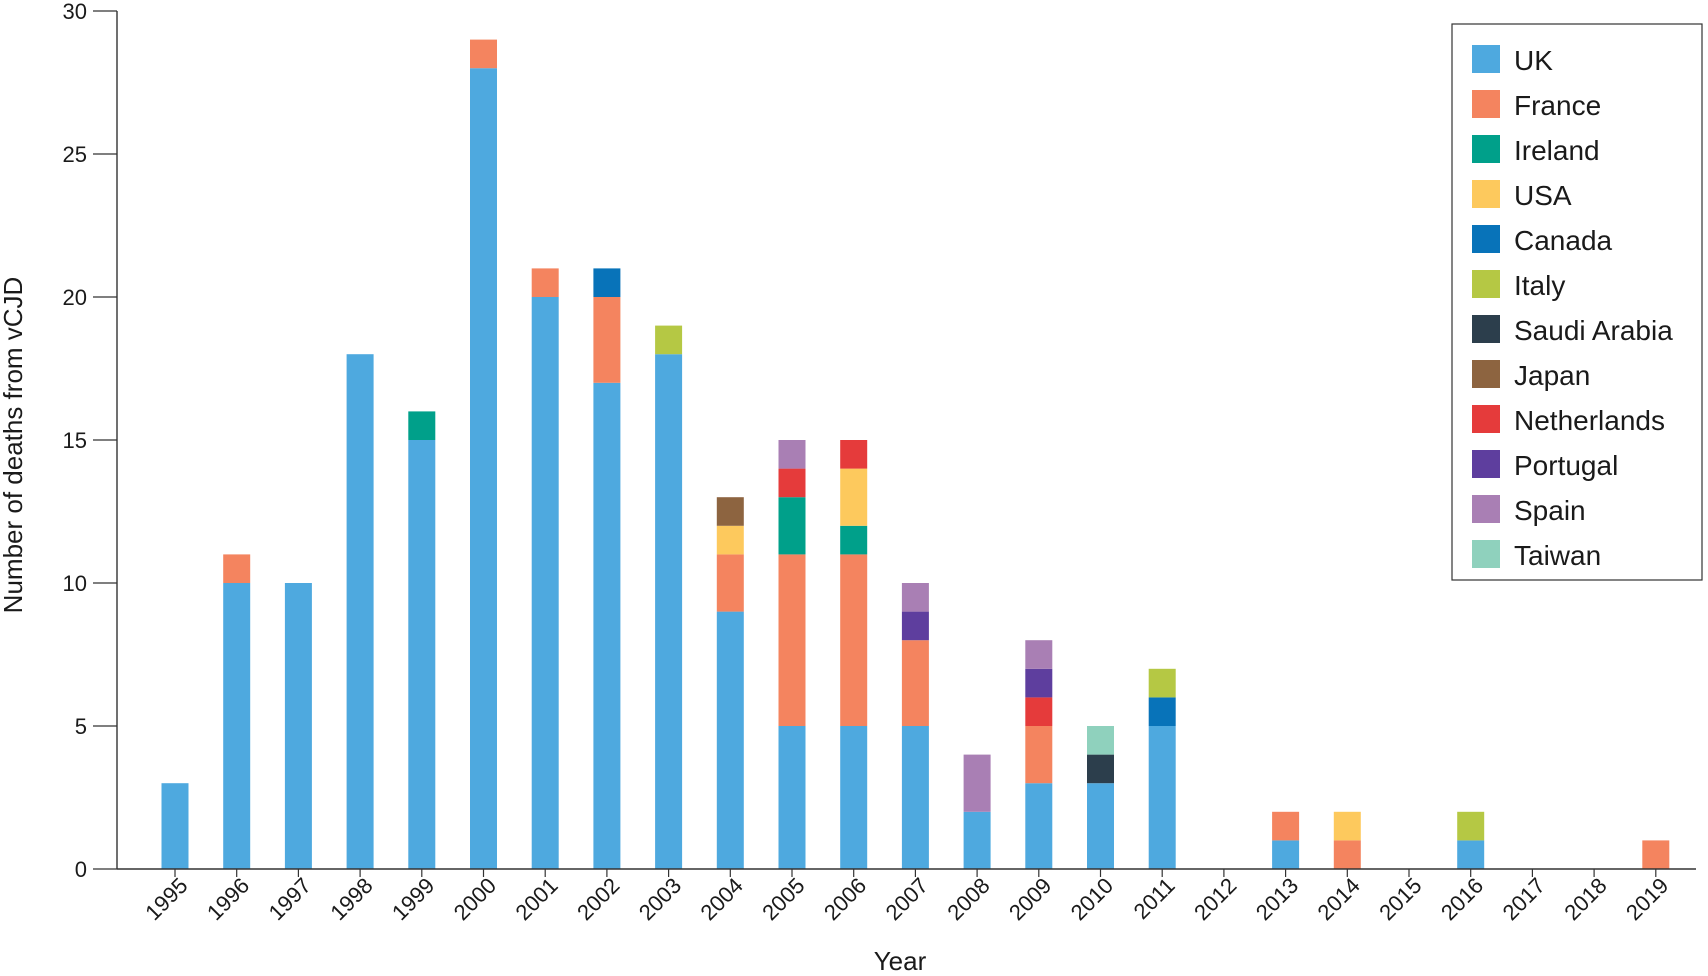 This screenshot has height=976, width=1708. Describe the element at coordinates (607, 340) in the screenshot. I see `bar-segment-2002-france` at that location.